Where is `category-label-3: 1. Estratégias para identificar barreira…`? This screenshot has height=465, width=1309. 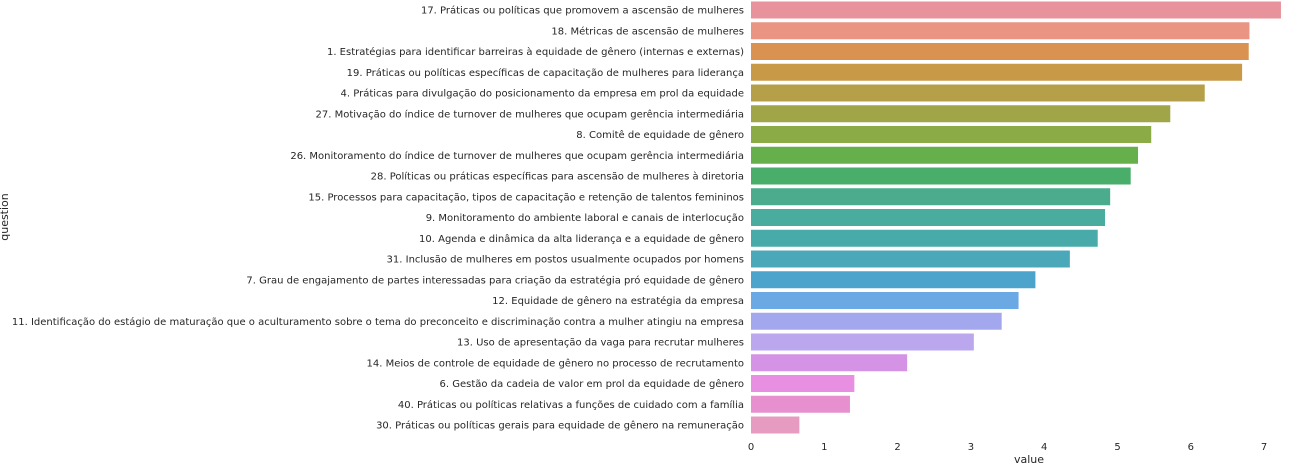
category-label-3: 1. Estratégias para identificar barreira… is located at coordinates (535, 52).